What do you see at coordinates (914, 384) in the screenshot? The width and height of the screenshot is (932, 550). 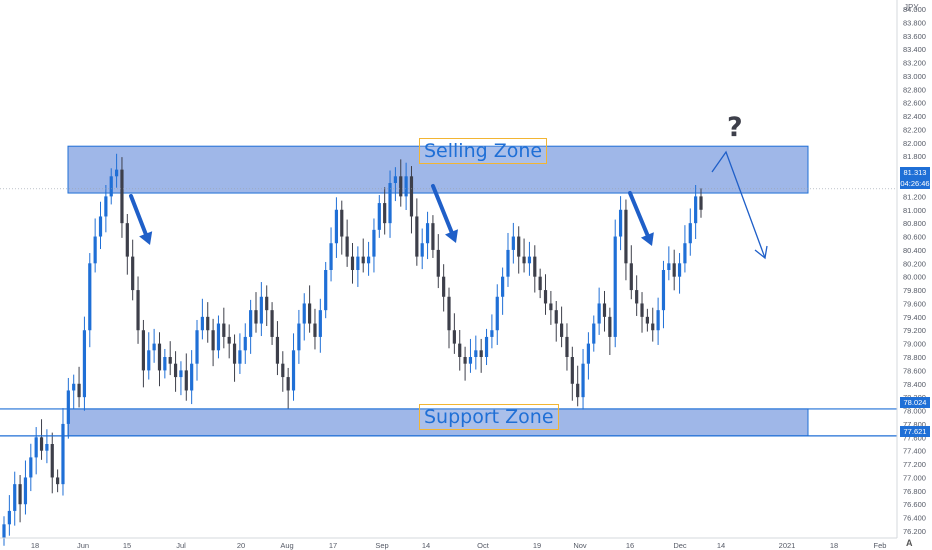 I see `y-tick-label: 78.400` at bounding box center [914, 384].